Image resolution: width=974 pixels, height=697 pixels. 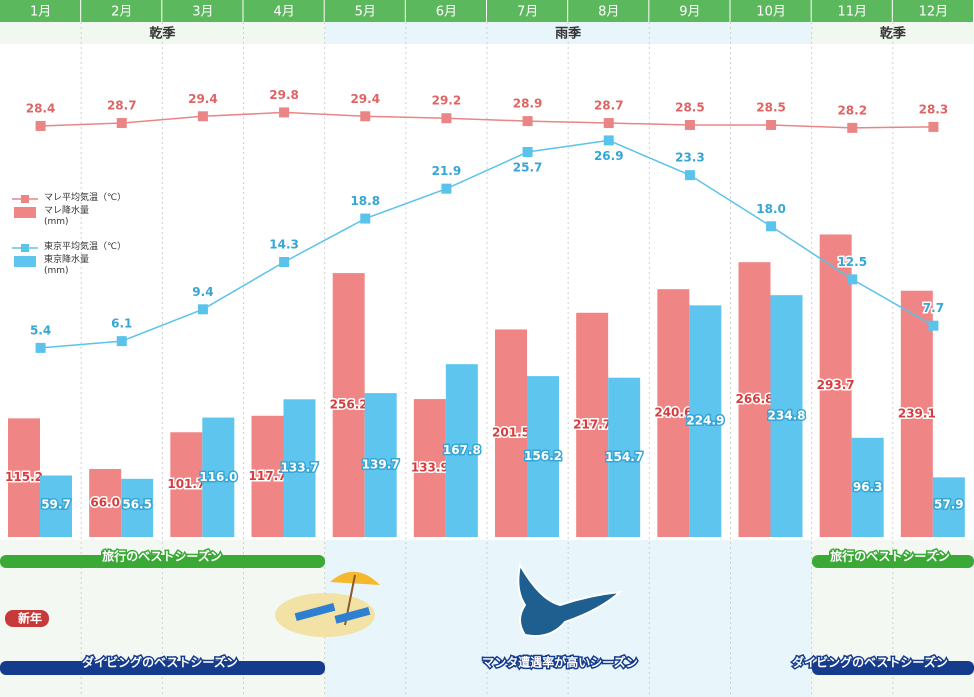 I want to click on bar-value-label: 115.2, so click(x=24, y=477).